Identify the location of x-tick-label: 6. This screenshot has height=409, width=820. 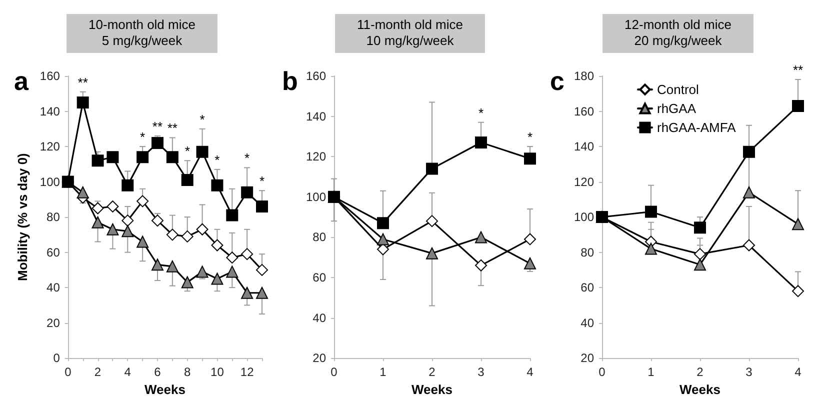
(158, 372).